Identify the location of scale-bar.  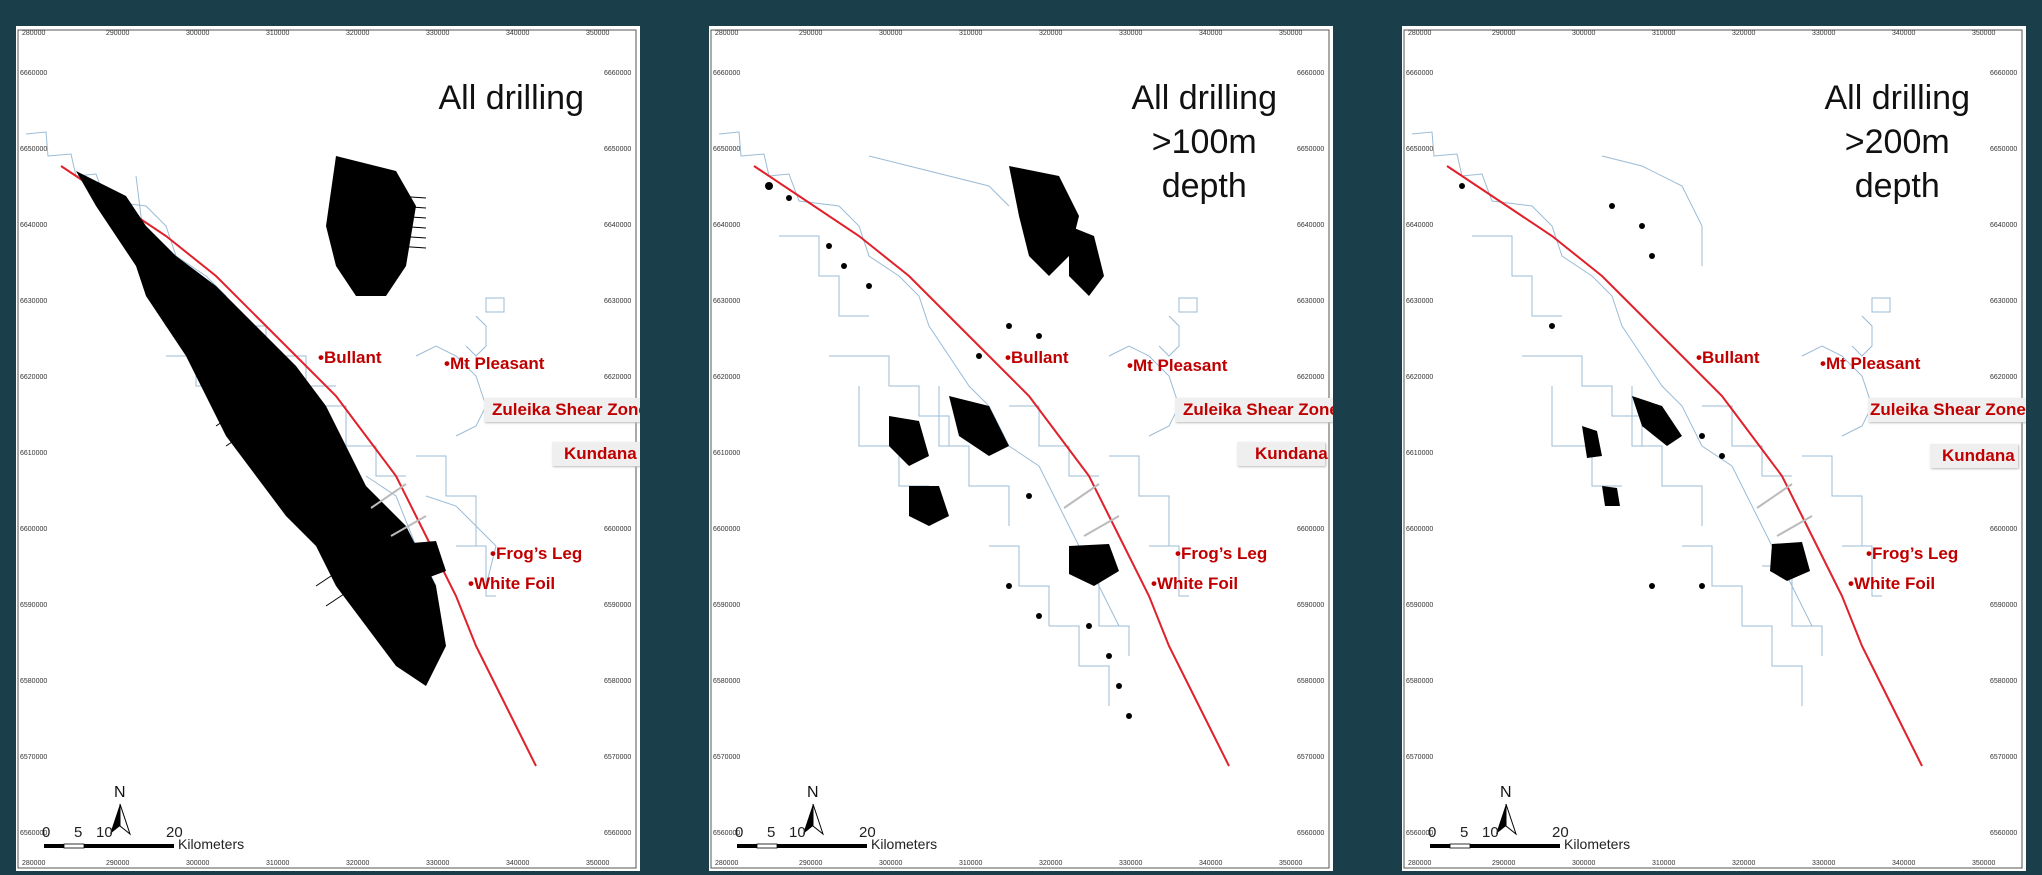
(109, 846).